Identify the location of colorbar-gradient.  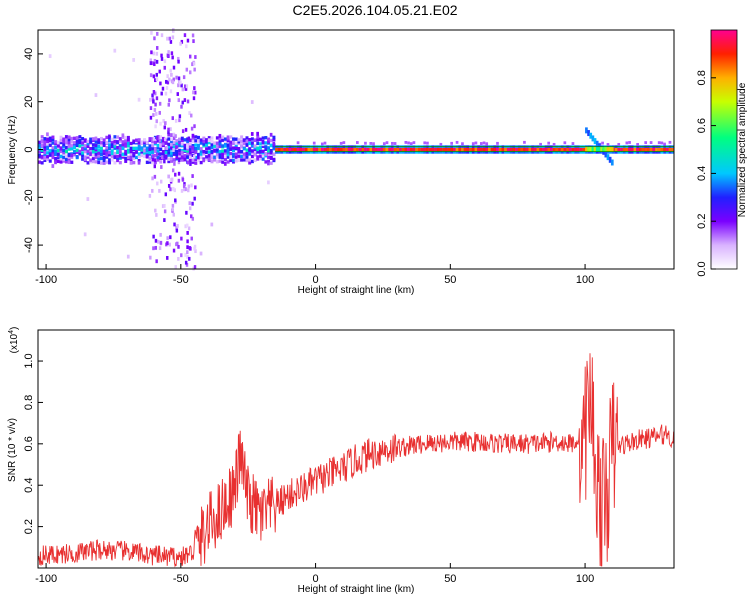
(724, 149).